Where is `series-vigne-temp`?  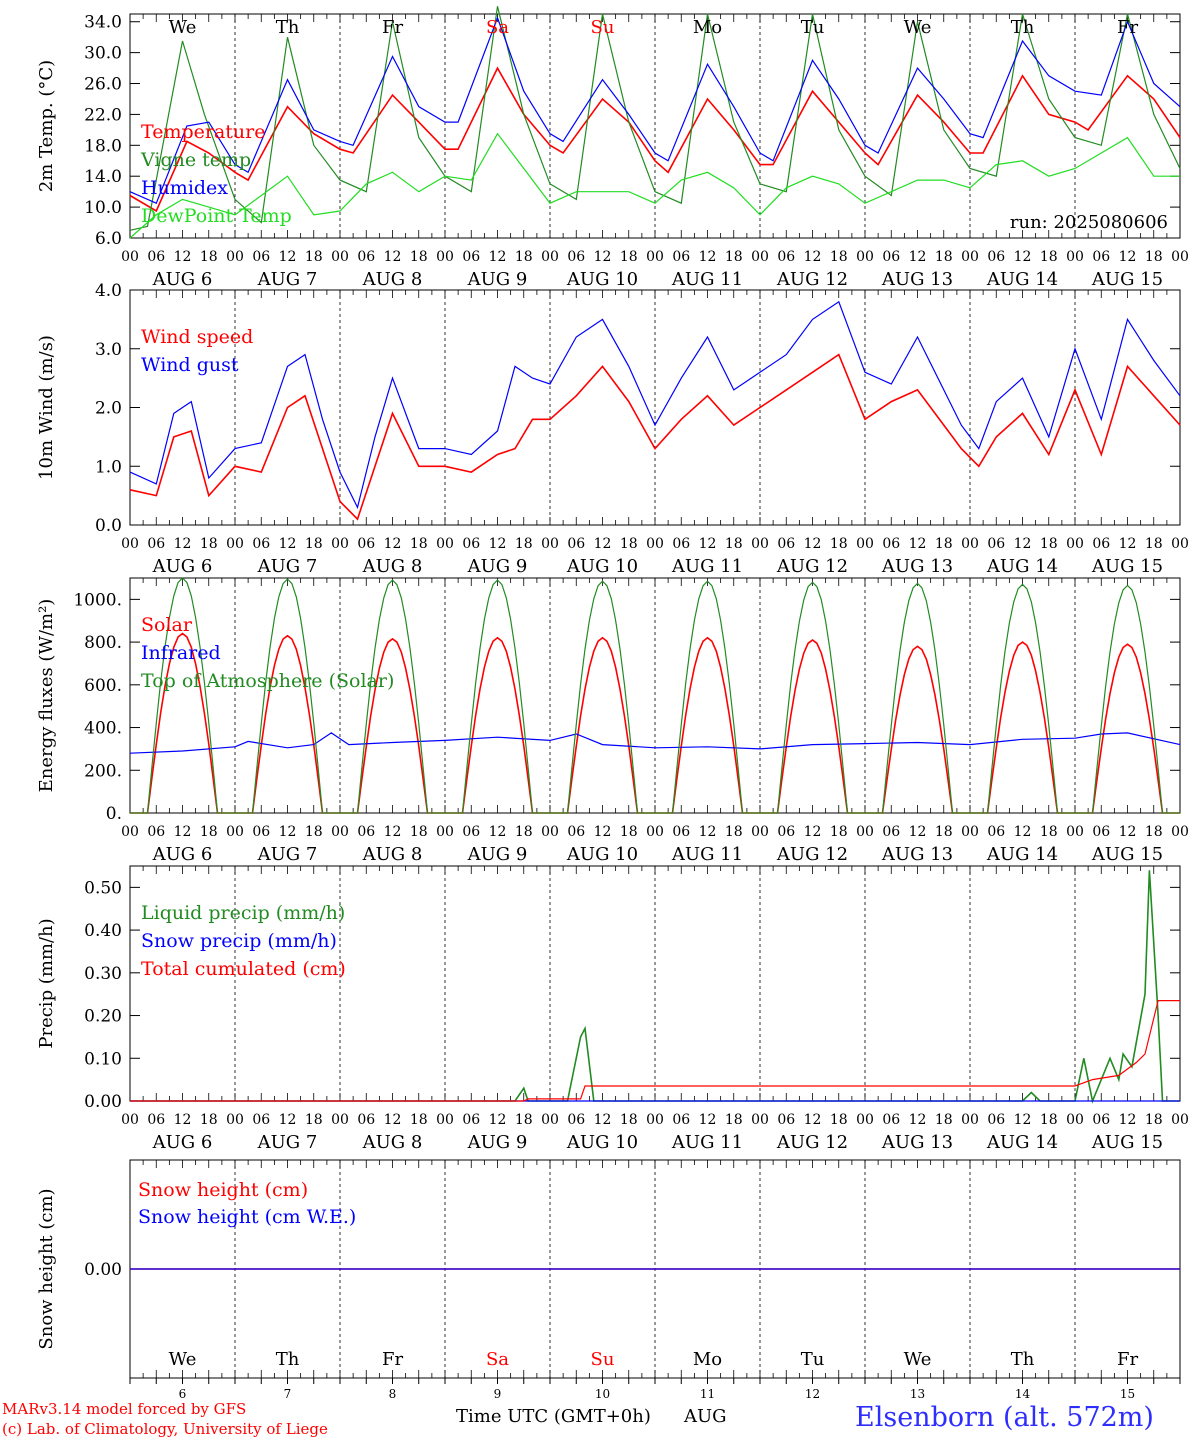 series-vigne-temp is located at coordinates (655, 118).